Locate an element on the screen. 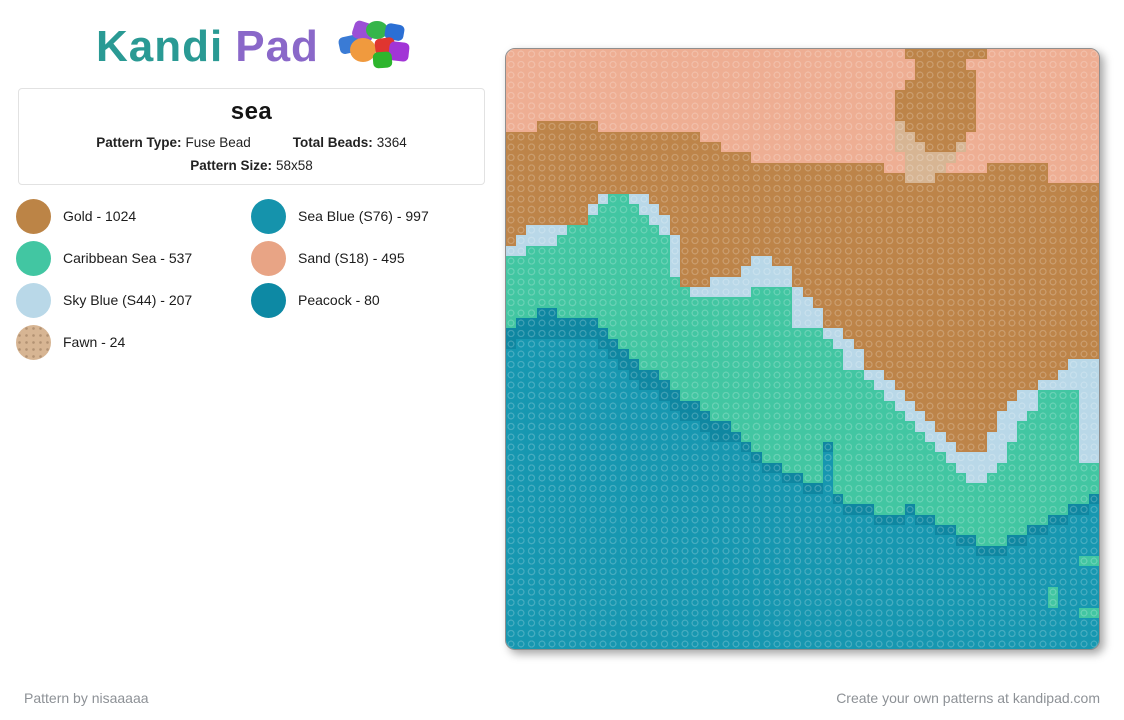 The height and width of the screenshot is (720, 1124). legend-label: Caribbean Sea - 537 is located at coordinates (128, 258).